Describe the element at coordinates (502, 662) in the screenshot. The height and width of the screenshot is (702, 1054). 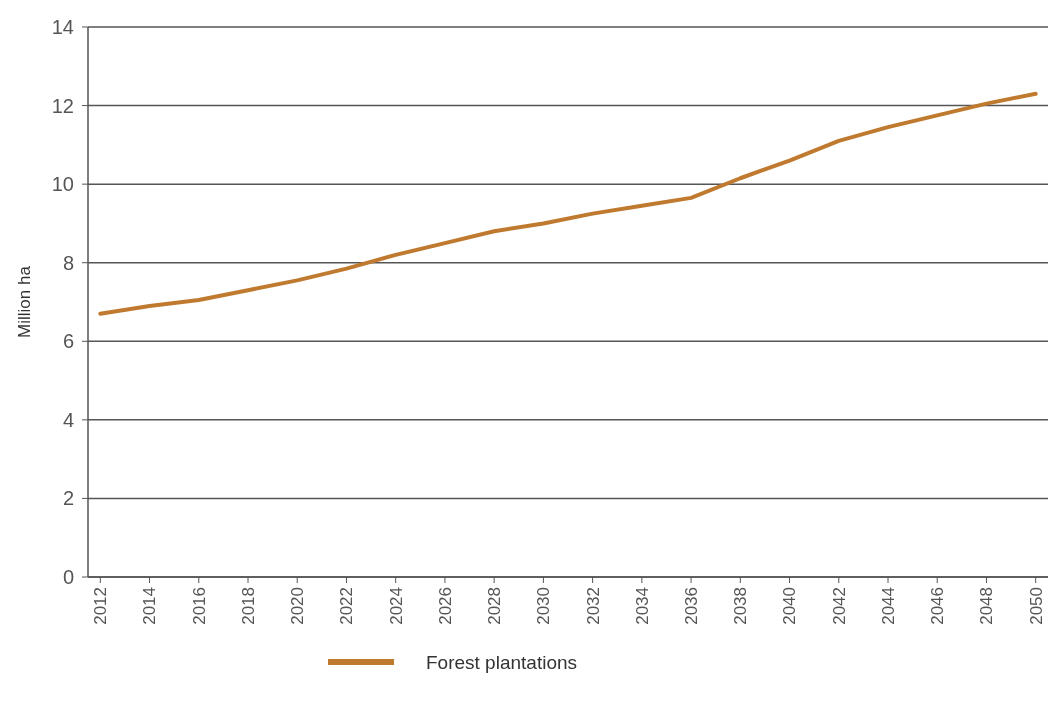
I see `legend-label: Forest plantations` at that location.